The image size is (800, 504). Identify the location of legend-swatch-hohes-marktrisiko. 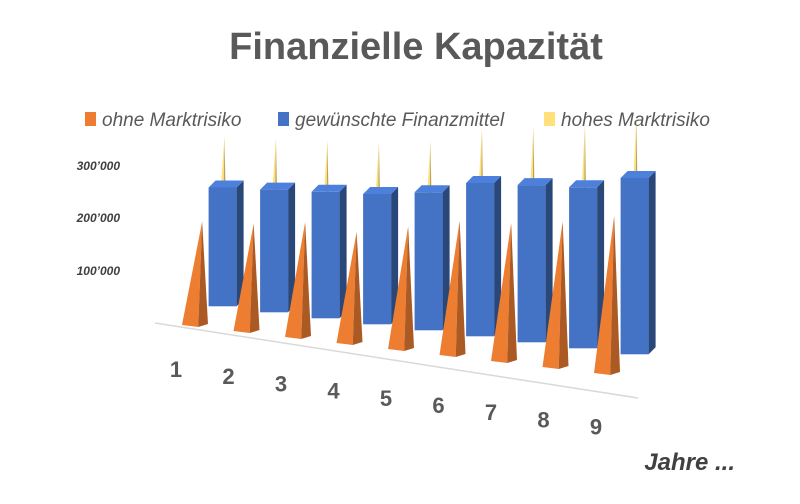
(549, 119).